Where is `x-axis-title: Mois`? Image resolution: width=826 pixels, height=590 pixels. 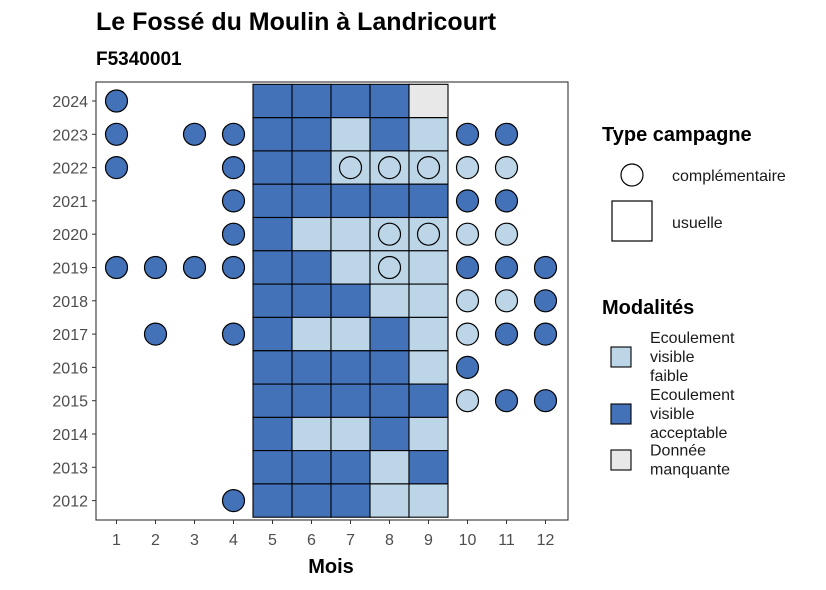
x-axis-title: Mois is located at coordinates (331, 567).